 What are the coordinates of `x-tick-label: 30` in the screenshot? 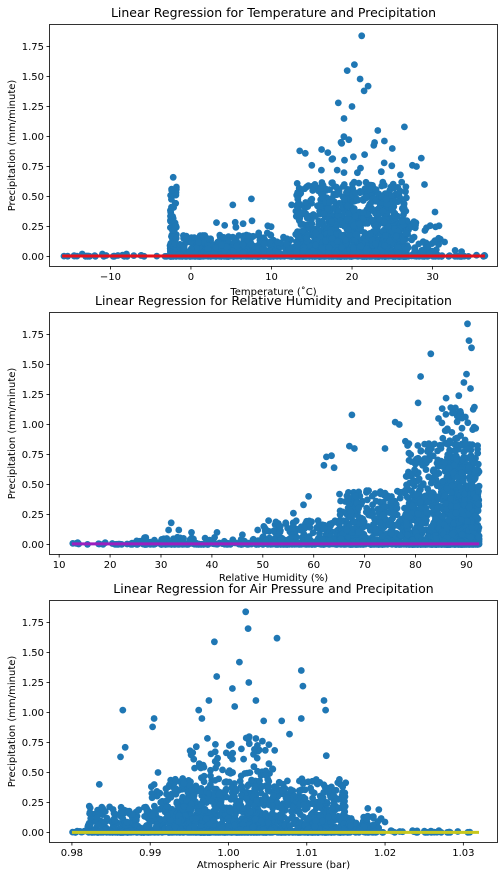 It's located at (432, 277).